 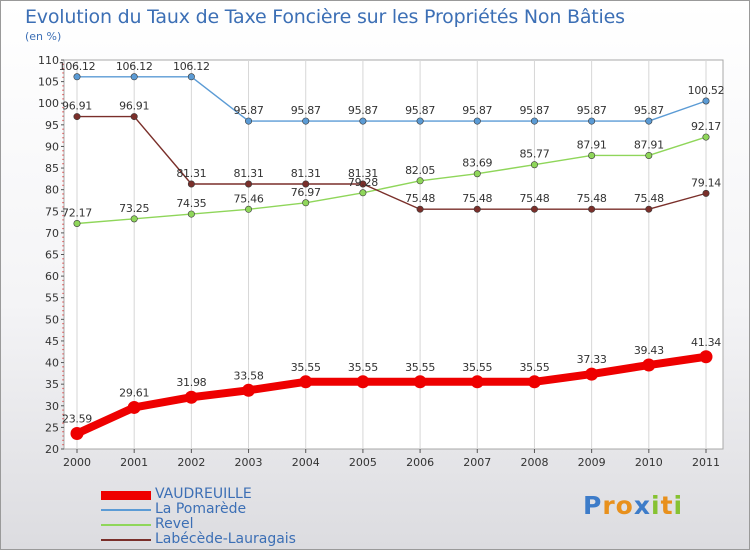 I want to click on x-tick-label: 2004, so click(x=306, y=462).